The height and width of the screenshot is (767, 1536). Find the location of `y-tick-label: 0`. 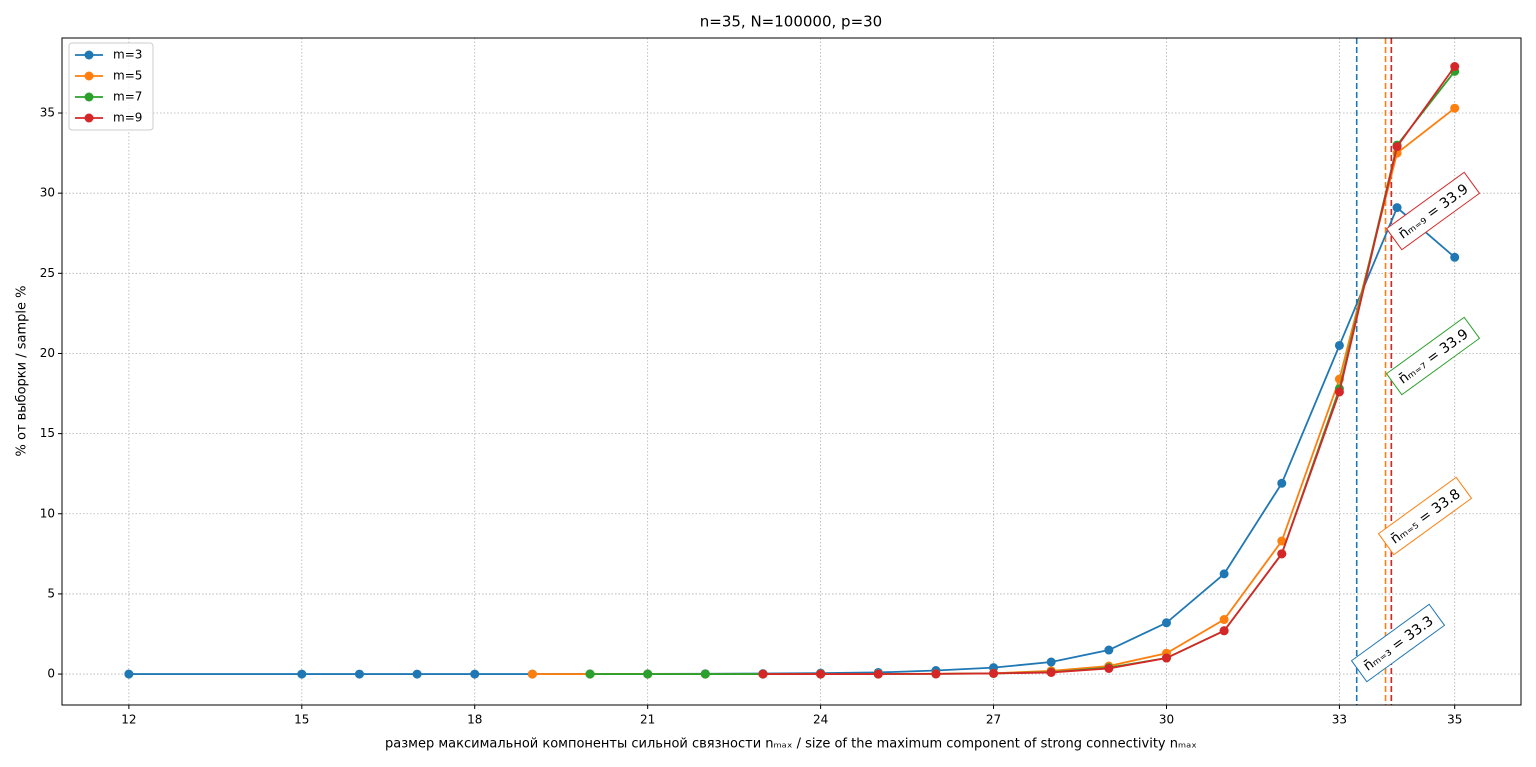

y-tick-label: 0 is located at coordinates (51, 674).